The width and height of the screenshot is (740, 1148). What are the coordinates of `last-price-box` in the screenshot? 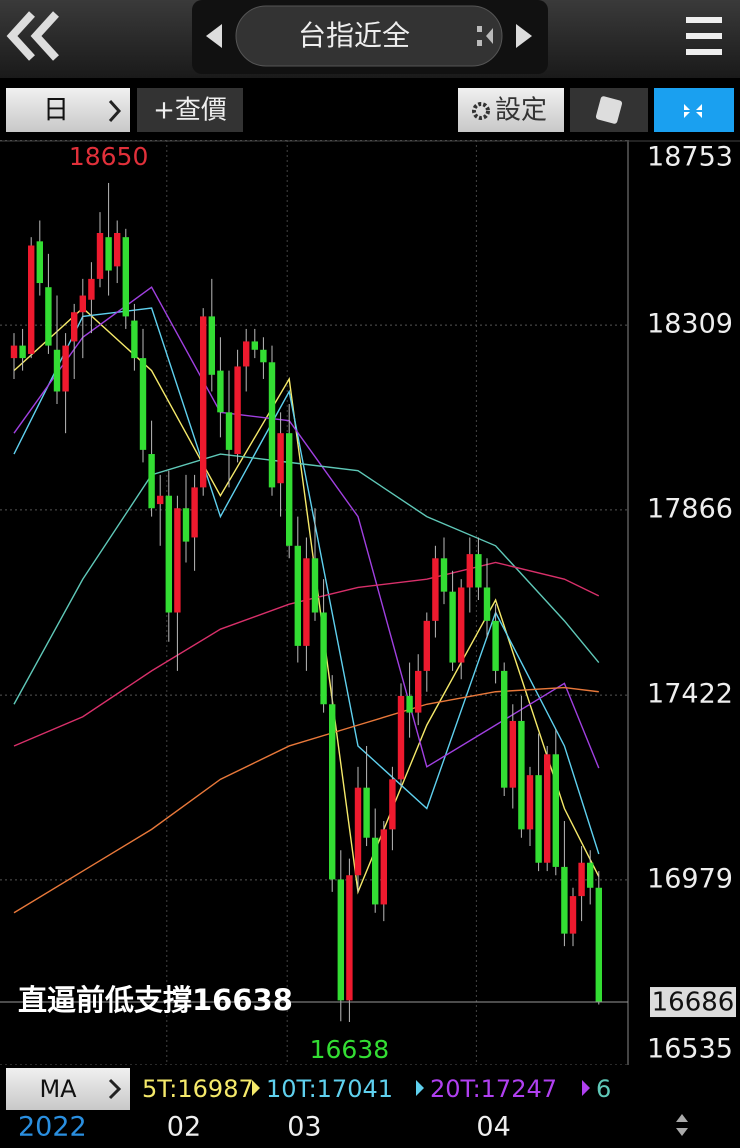 It's located at (693, 1002).